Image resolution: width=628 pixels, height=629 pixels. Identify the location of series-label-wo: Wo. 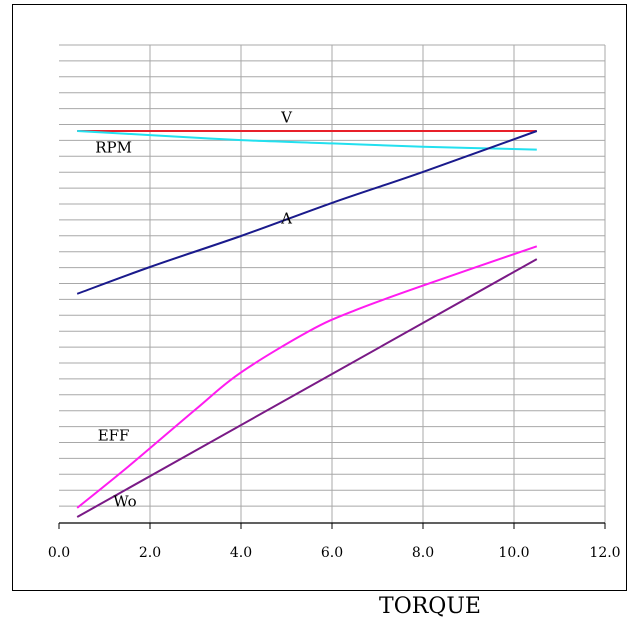
(124, 502).